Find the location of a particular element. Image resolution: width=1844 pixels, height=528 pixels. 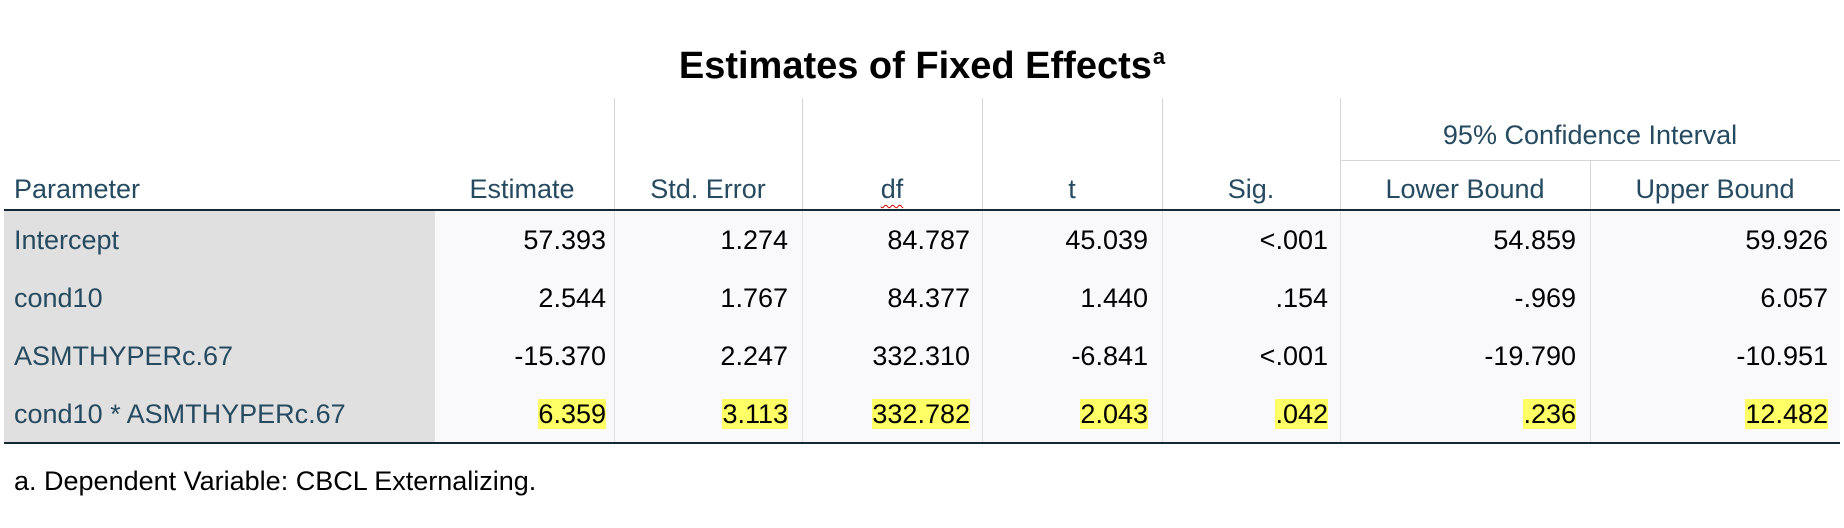

cell-t: 2.043 is located at coordinates (1114, 414).